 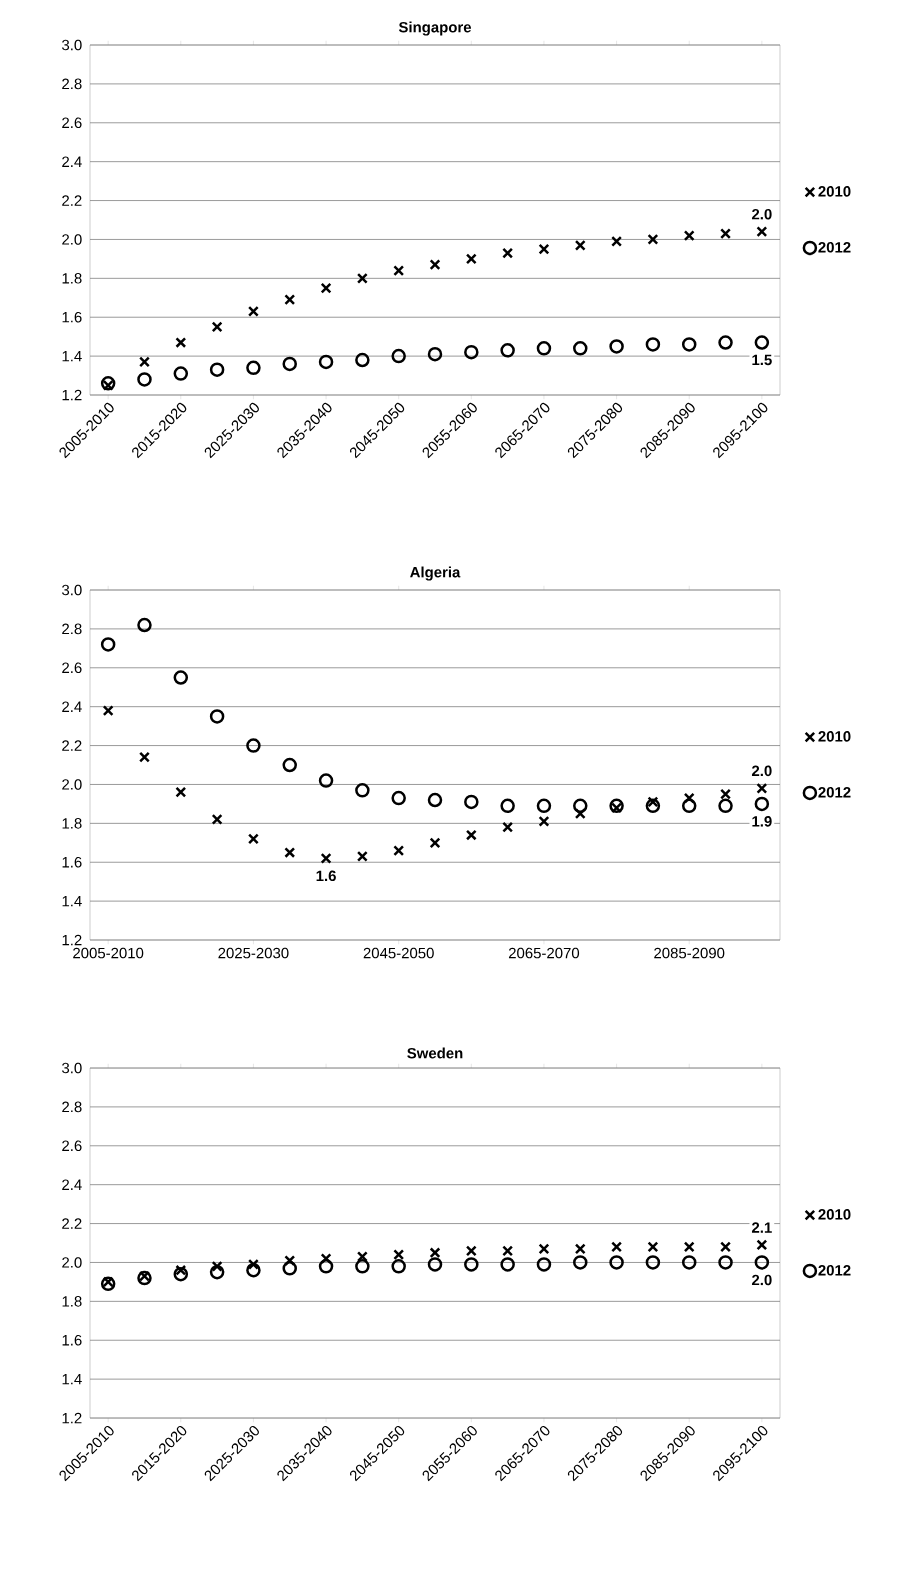 What do you see at coordinates (435, 1053) in the screenshot?
I see `chart-title: Sweden` at bounding box center [435, 1053].